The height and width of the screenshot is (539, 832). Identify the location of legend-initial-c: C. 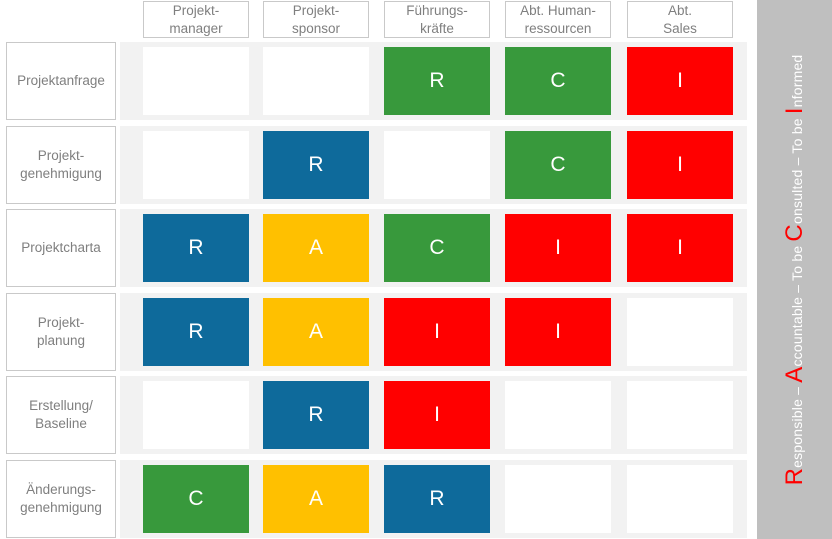
(794, 232).